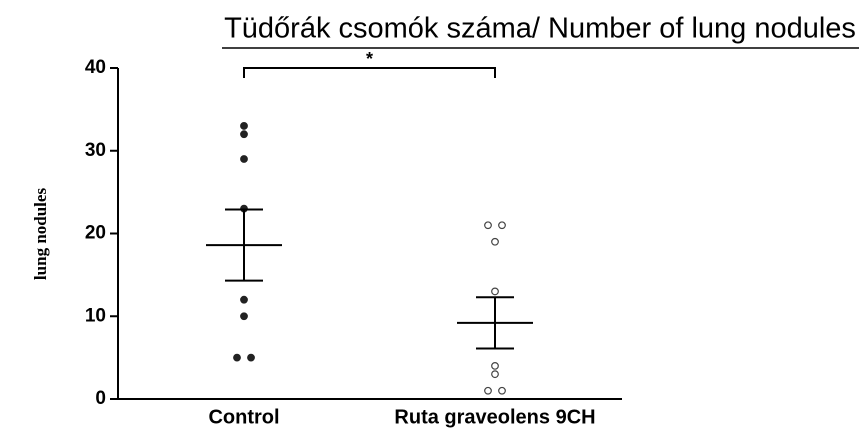 The height and width of the screenshot is (432, 868). Describe the element at coordinates (95, 67) in the screenshot. I see `y-tick-label: 40` at that location.